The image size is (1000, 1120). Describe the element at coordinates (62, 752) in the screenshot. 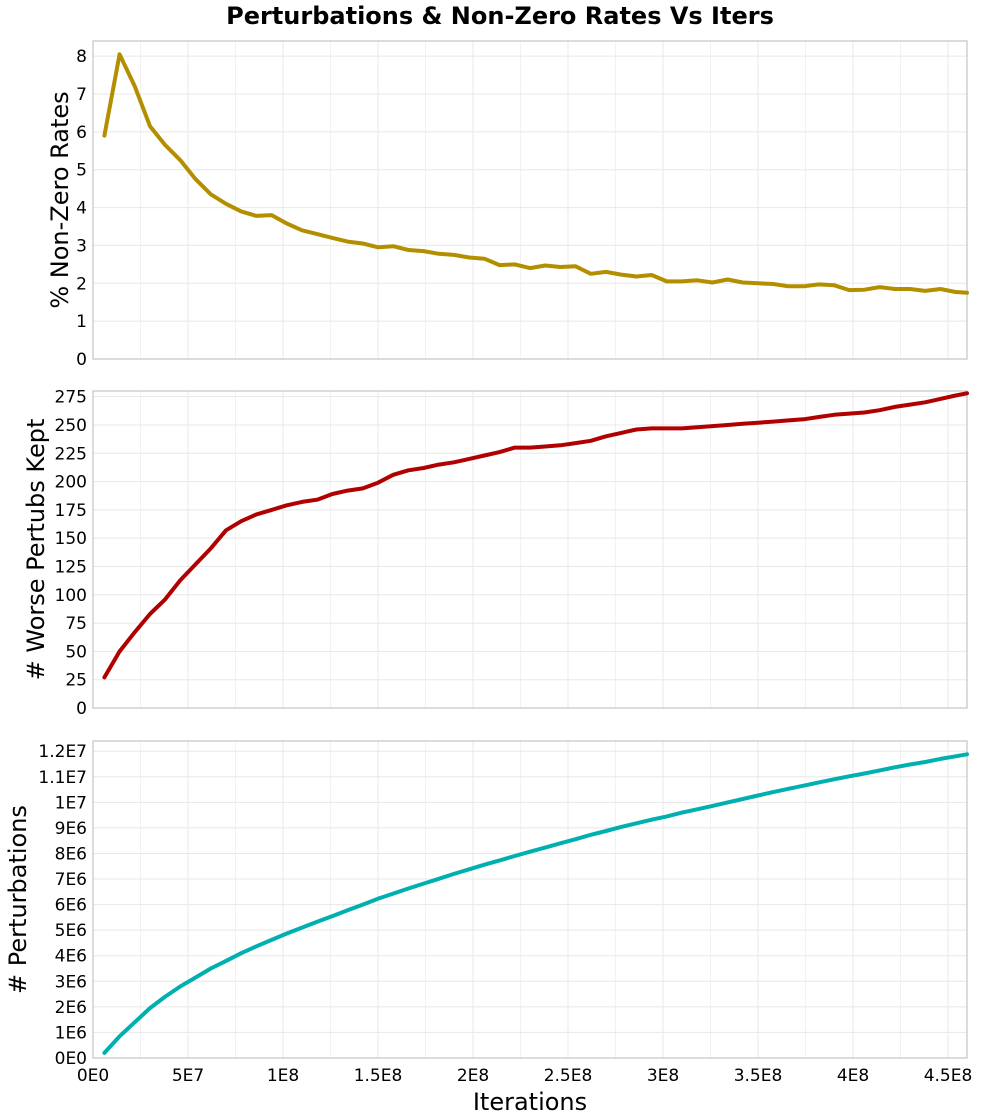

I see `y-tick-label: 1.2E7` at that location.